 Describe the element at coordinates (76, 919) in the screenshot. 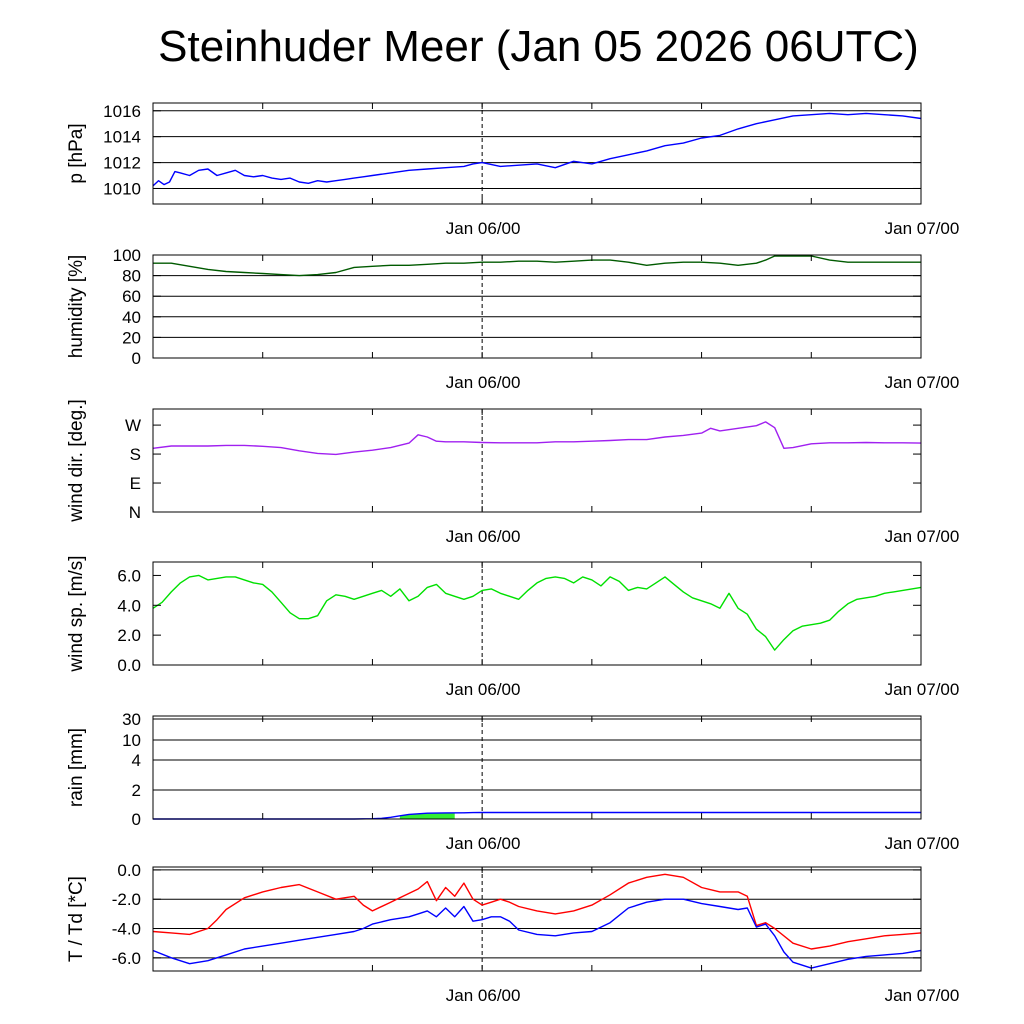

I see `y-axis-label: T / Td [*C]` at that location.